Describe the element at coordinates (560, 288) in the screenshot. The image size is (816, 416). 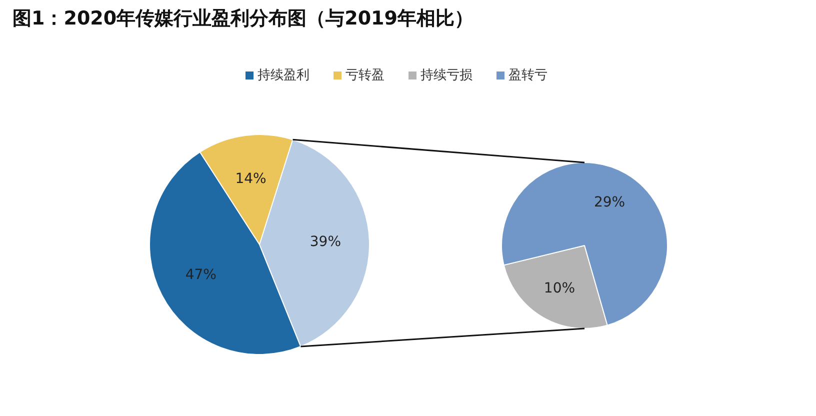
I see `data-label: 10%` at that location.